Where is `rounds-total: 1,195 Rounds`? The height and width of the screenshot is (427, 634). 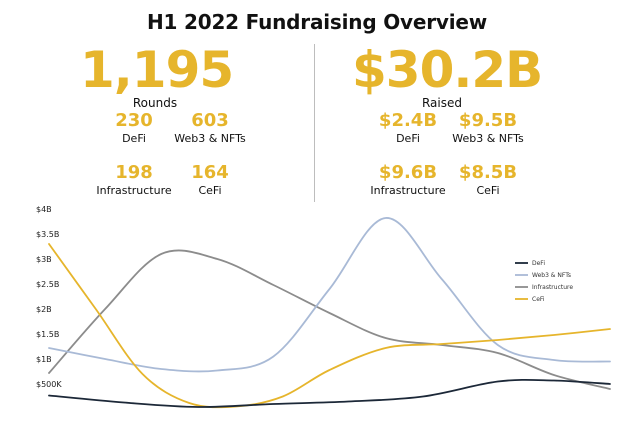
rounds-total: 1,195 Rounds is located at coordinates (157, 75).